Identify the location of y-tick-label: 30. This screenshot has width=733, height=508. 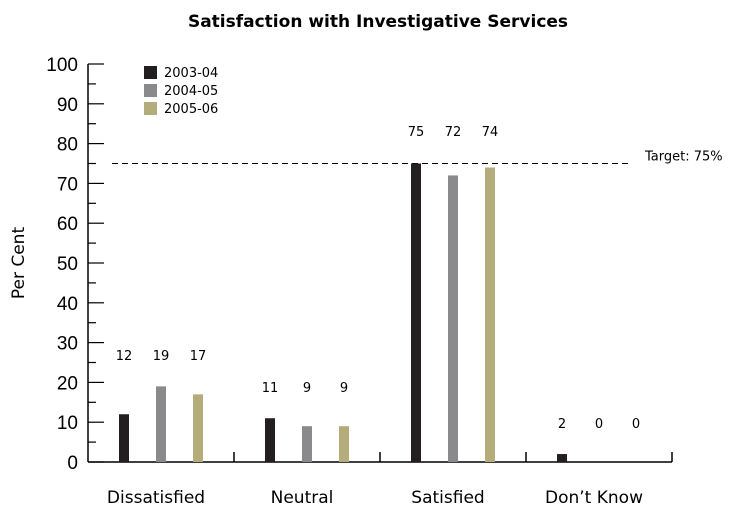
(67, 344).